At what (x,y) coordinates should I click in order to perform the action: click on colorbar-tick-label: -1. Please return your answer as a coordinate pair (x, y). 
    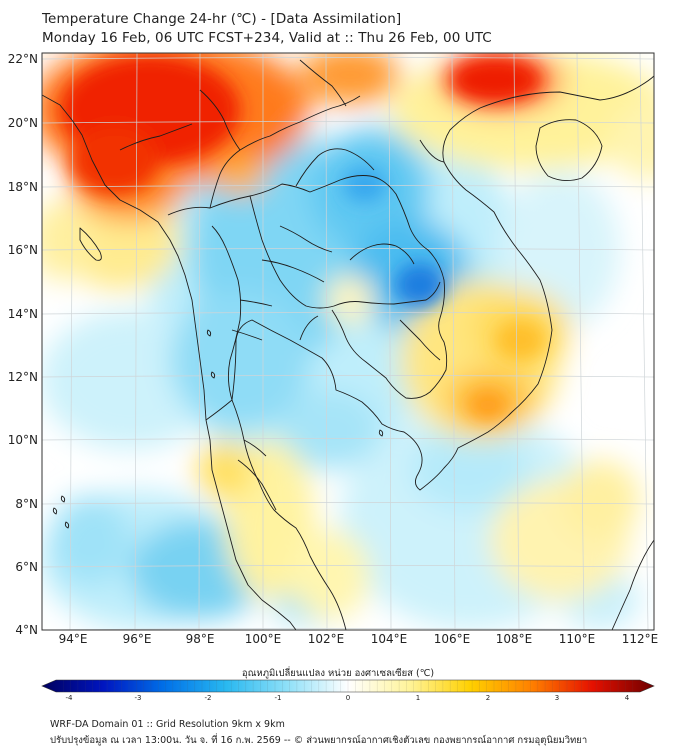
    Looking at the image, I should click on (278, 698).